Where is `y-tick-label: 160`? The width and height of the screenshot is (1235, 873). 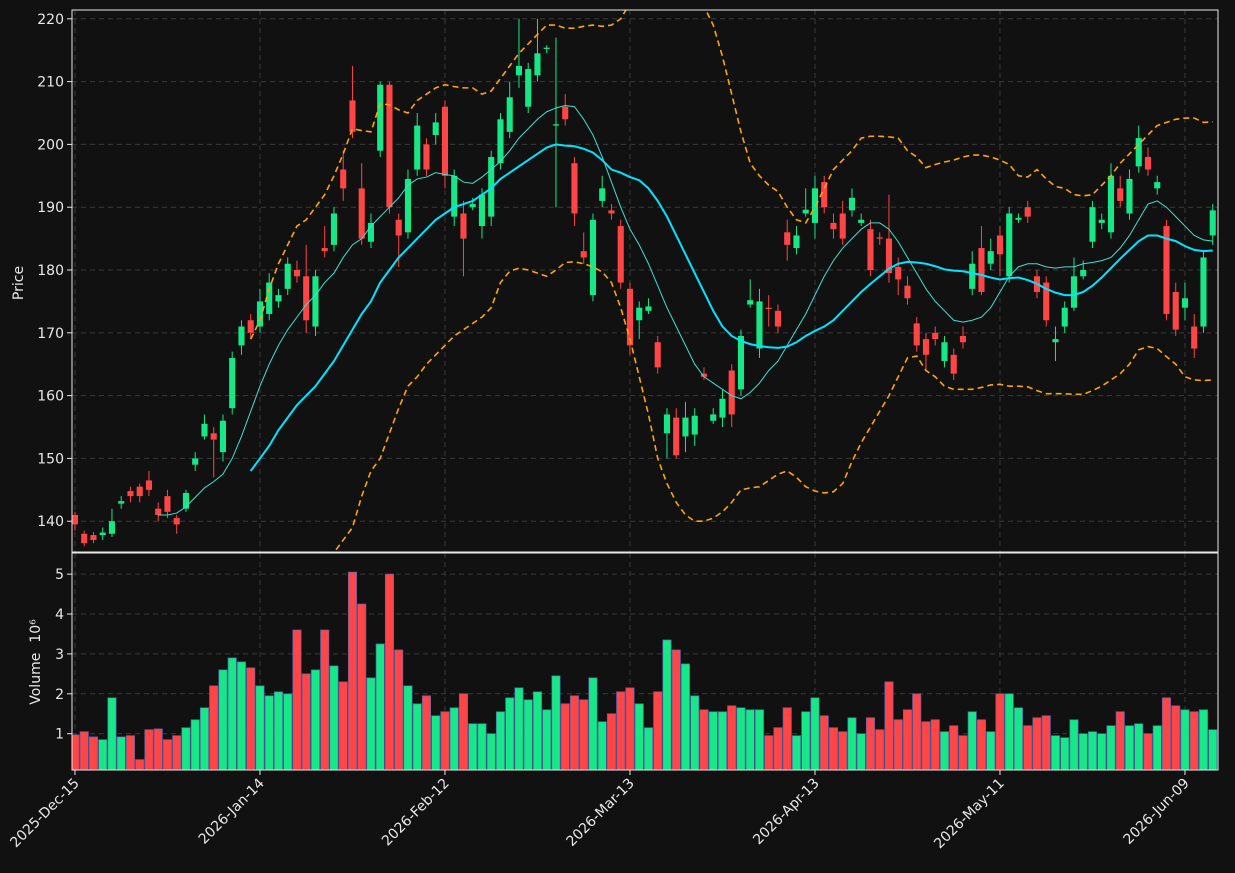
y-tick-label: 160 is located at coordinates (50, 397).